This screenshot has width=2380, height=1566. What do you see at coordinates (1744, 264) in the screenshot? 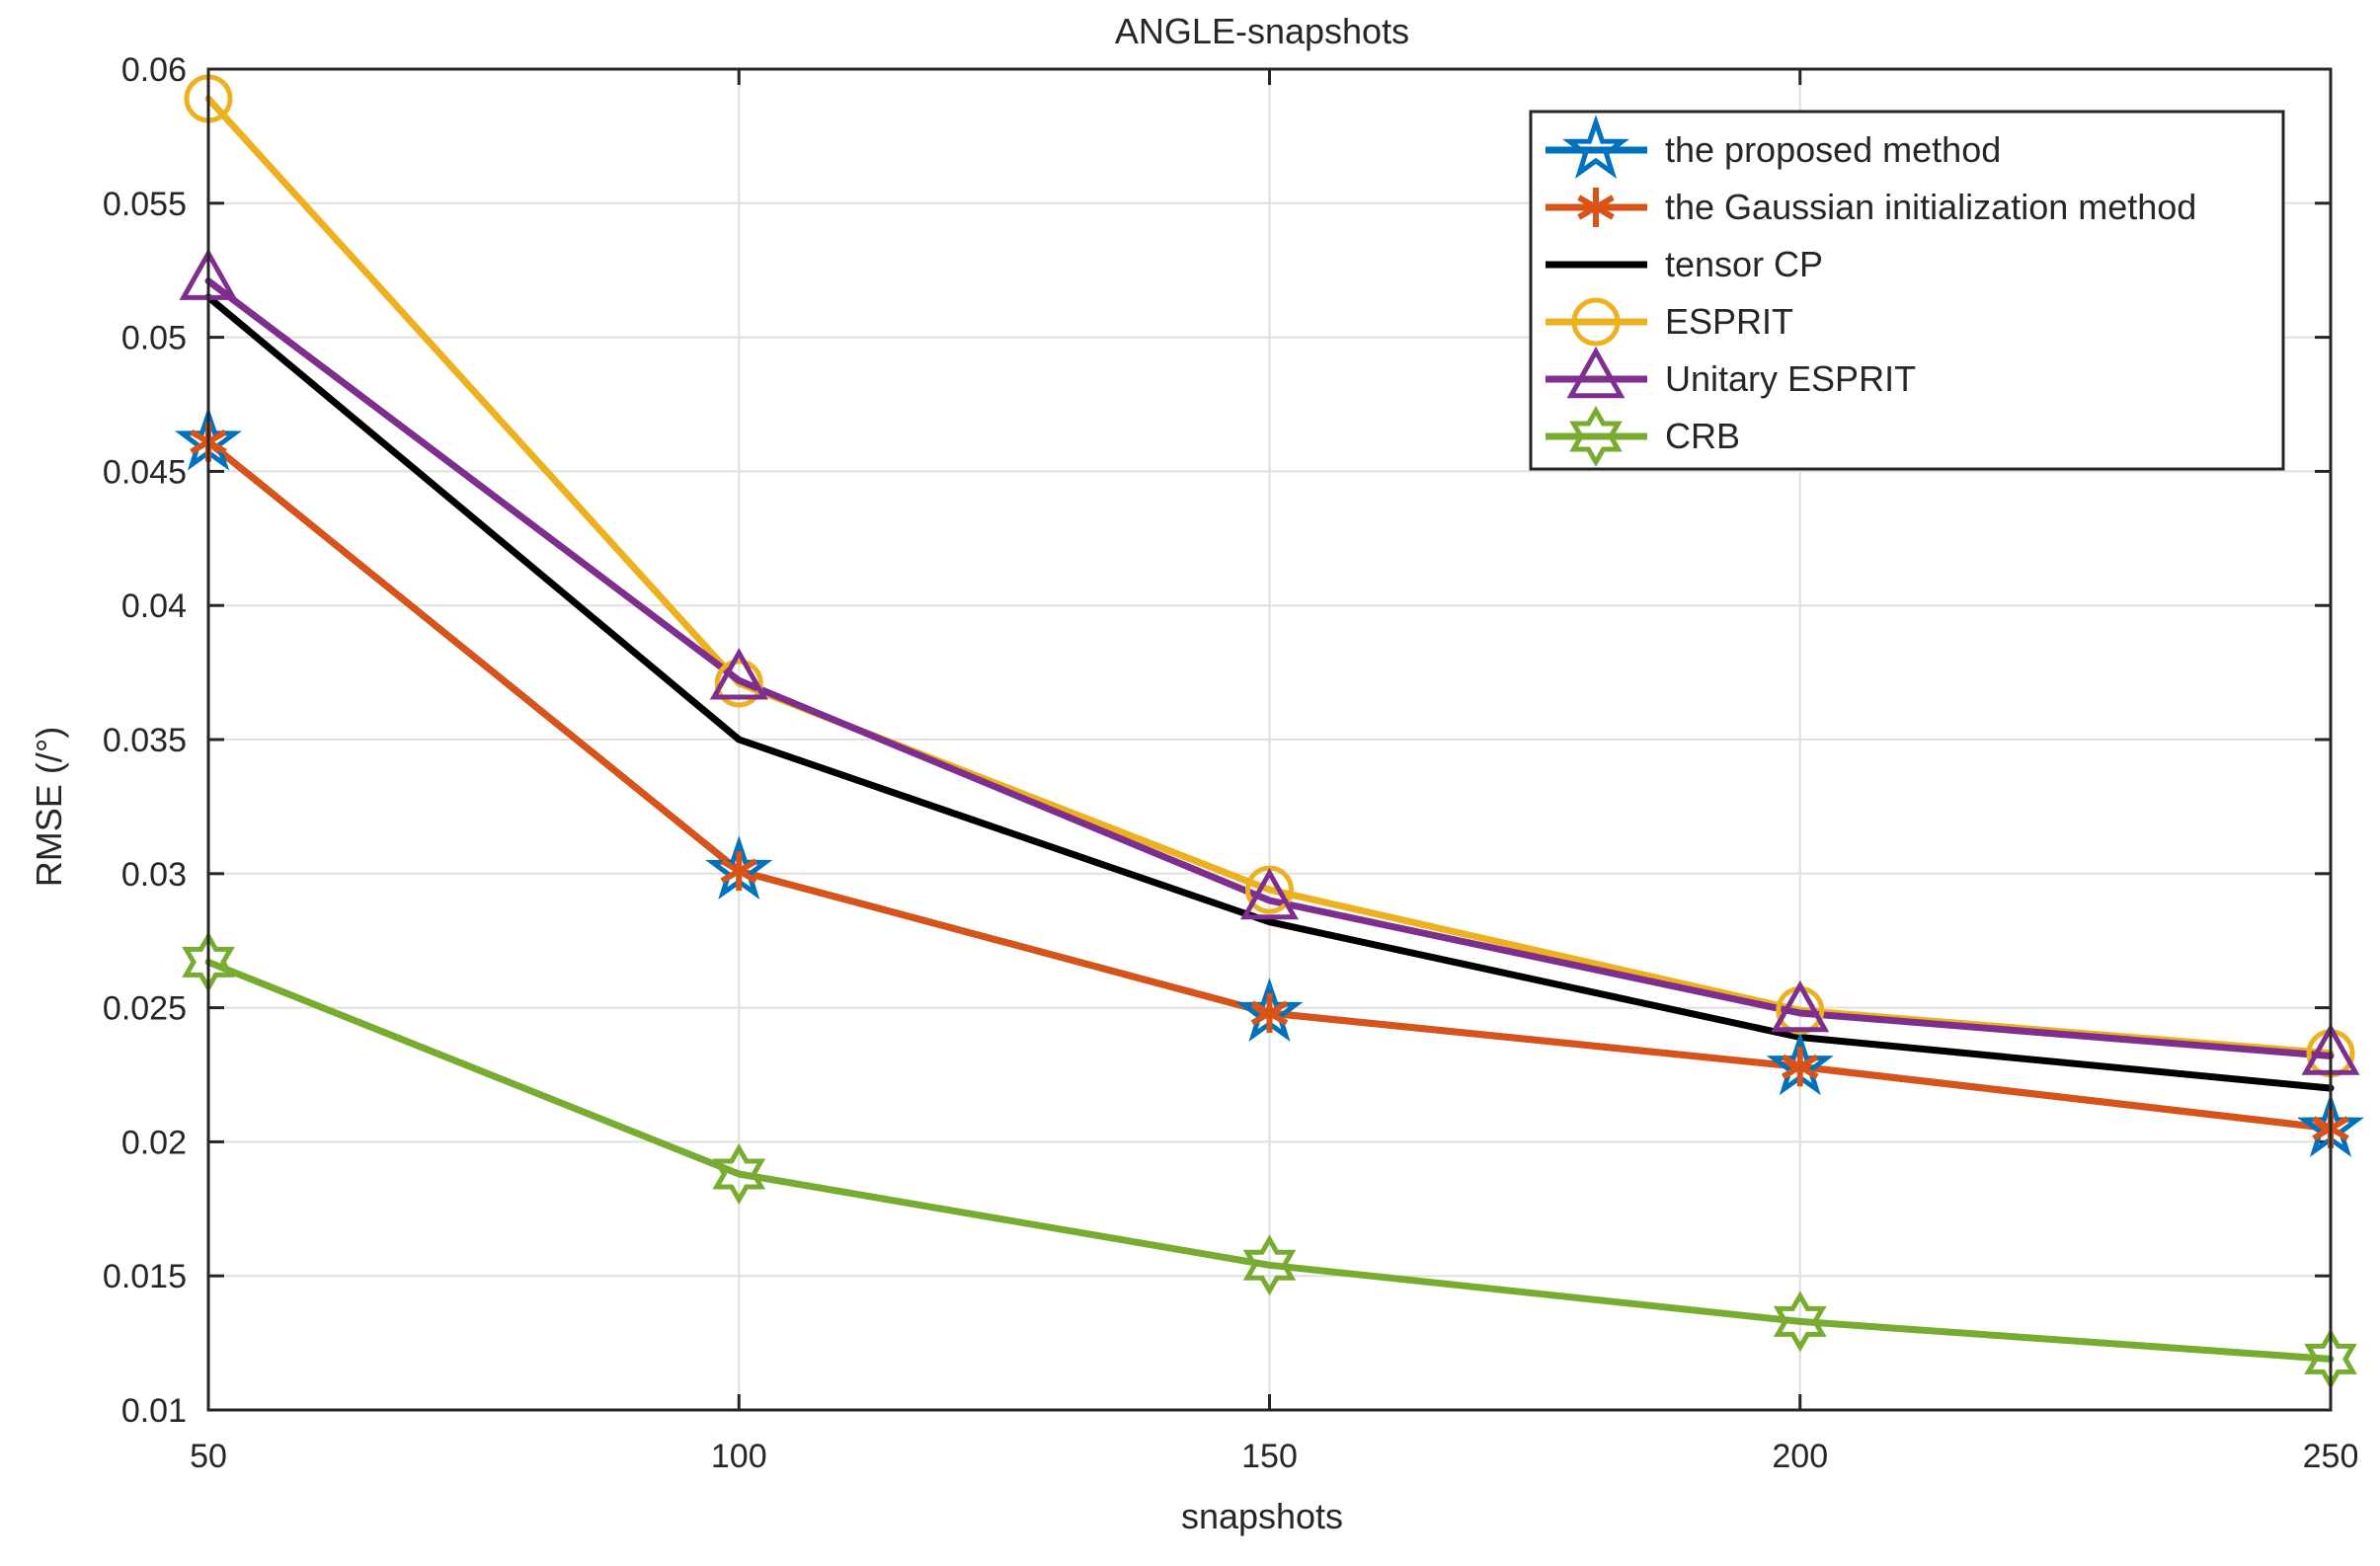
I see `legend-label-2: tensor CP` at bounding box center [1744, 264].